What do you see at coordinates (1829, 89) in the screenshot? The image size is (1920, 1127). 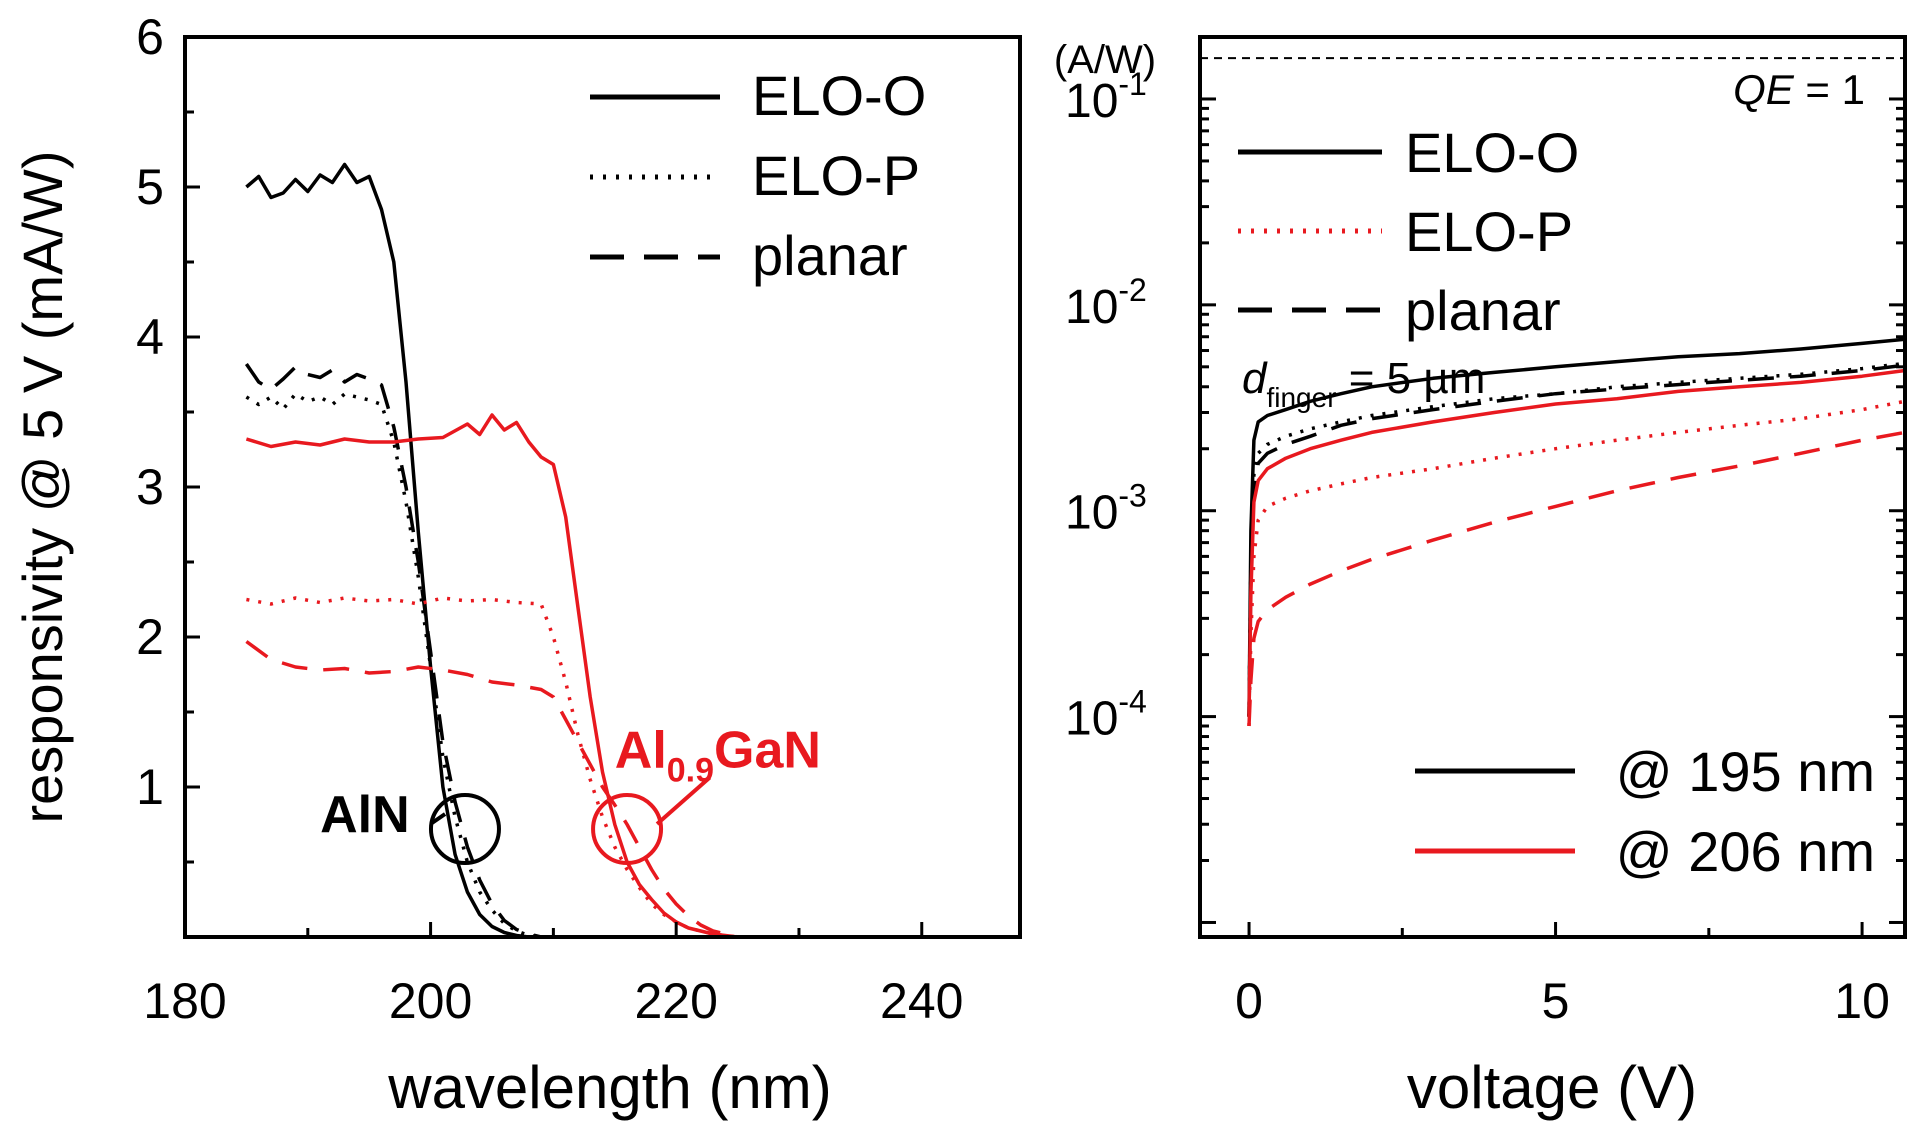 I see `qe-label-rest: = 1` at bounding box center [1829, 89].